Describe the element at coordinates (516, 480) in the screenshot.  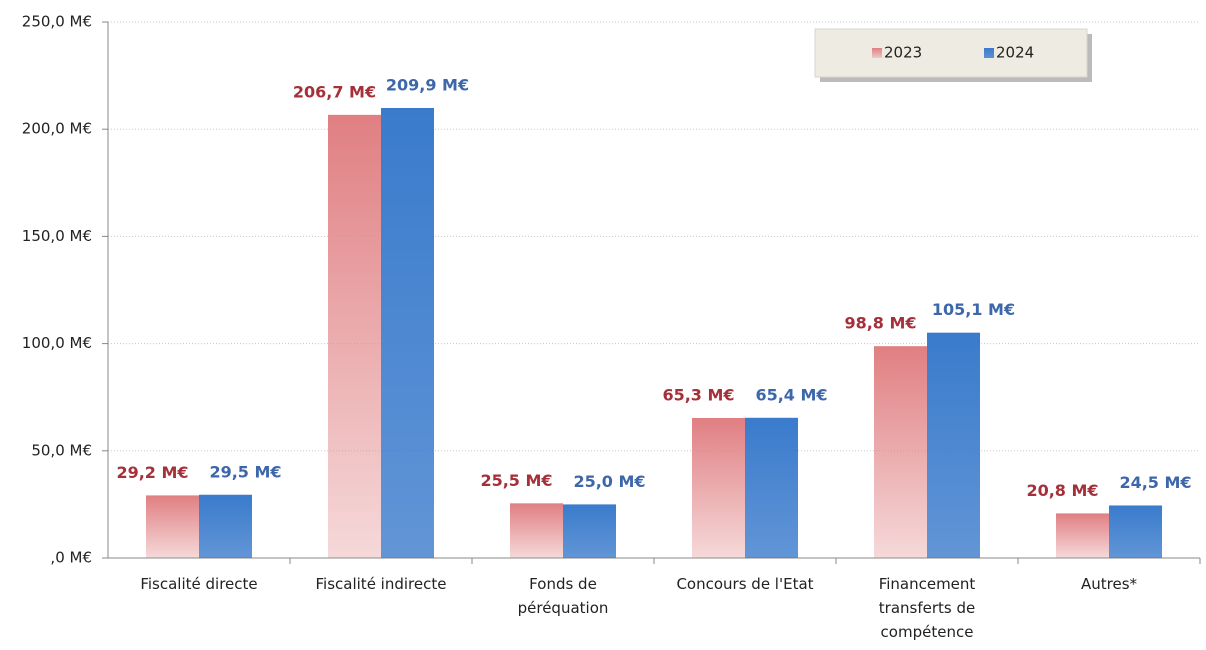
I see `value-label: 25,5 M€` at that location.